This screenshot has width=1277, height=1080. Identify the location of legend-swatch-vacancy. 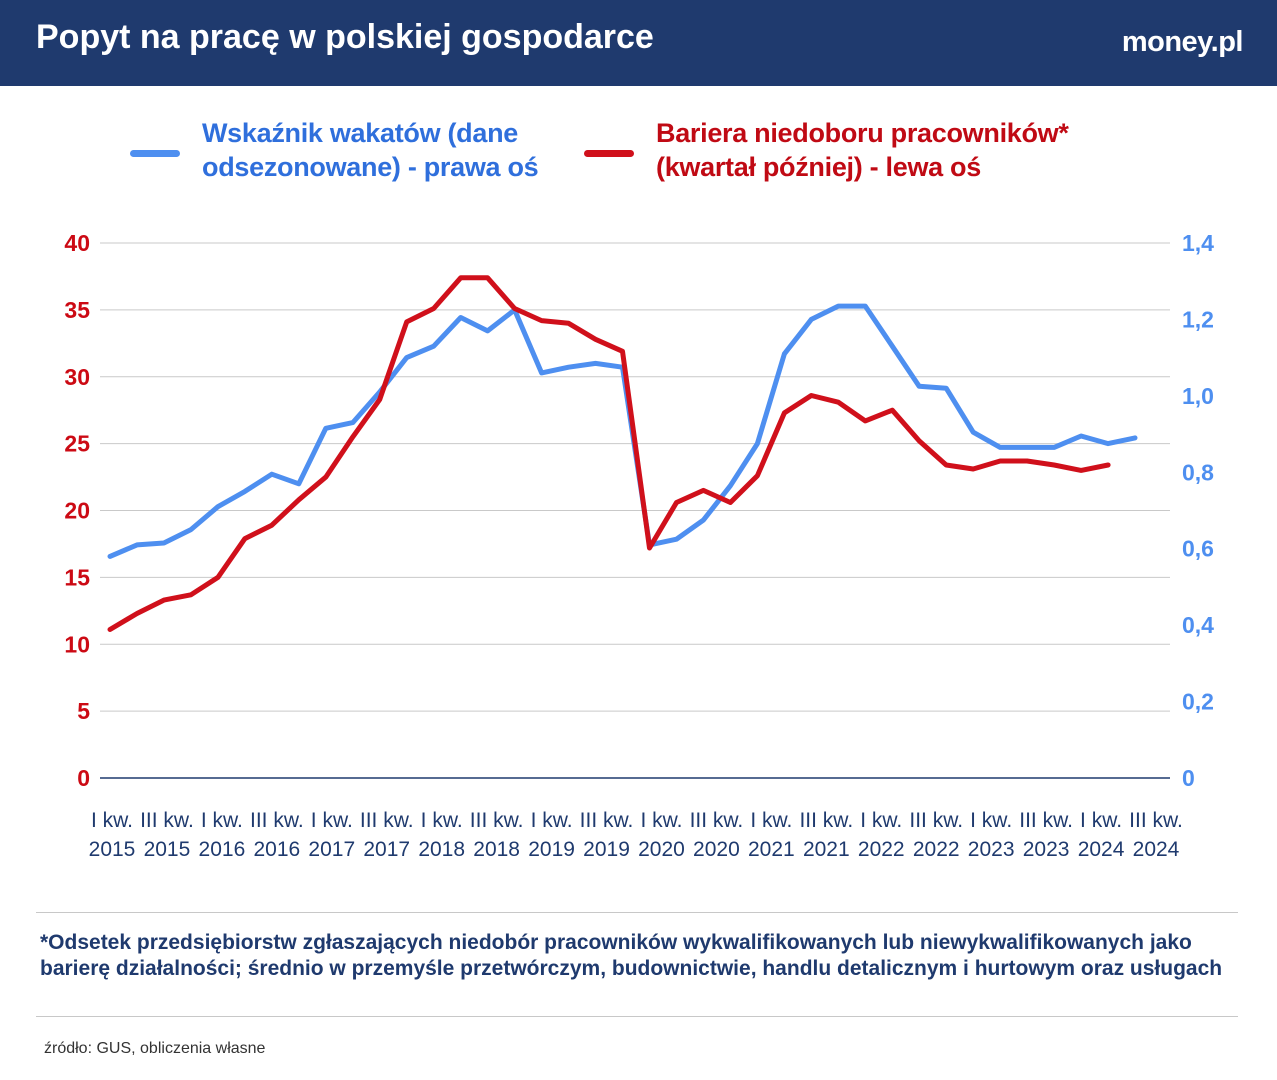
(155, 153).